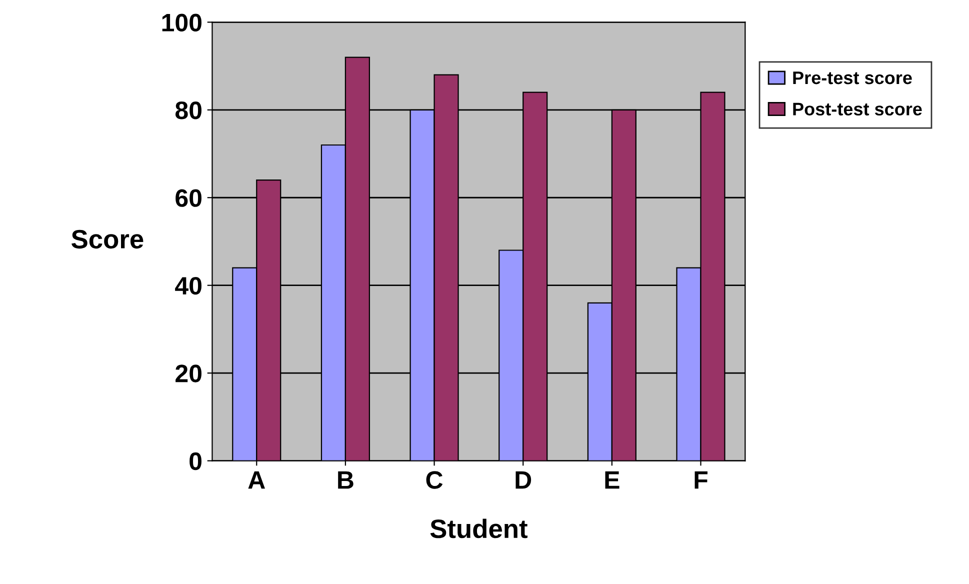  Describe the element at coordinates (188, 285) in the screenshot. I see `y-tick-label: 40` at that location.